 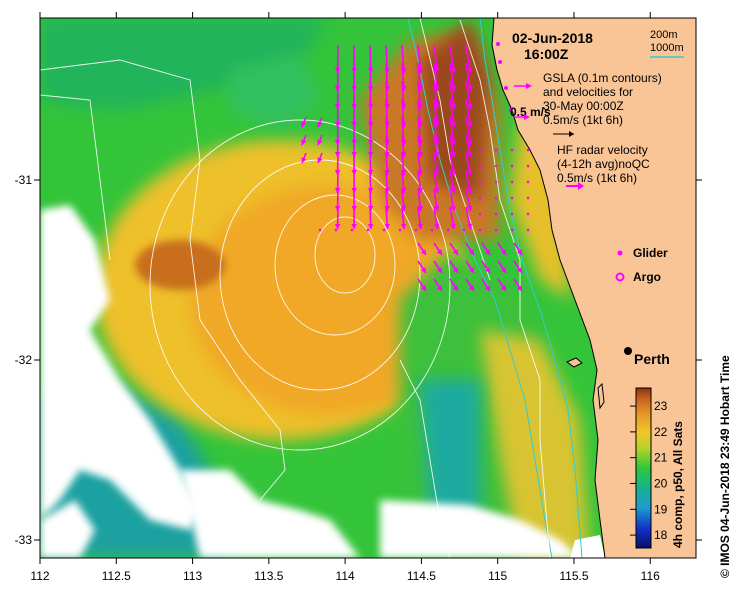 I want to click on gsla-line1: GSLA (0.1m contours), so click(x=602, y=78).